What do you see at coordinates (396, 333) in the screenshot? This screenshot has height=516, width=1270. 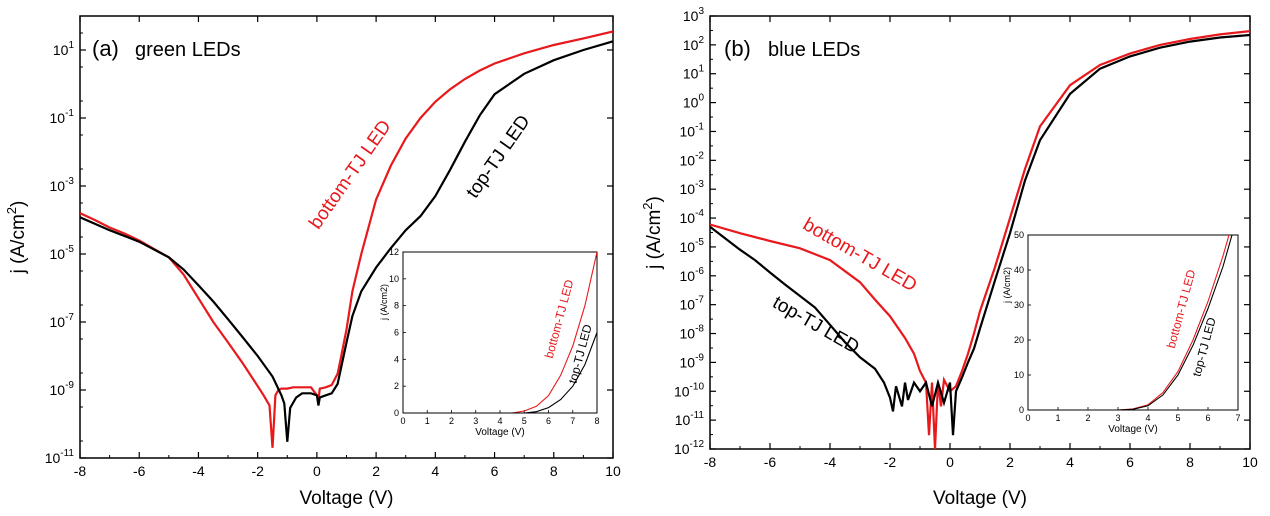 I see `inset-y-tick-label: 6` at bounding box center [396, 333].